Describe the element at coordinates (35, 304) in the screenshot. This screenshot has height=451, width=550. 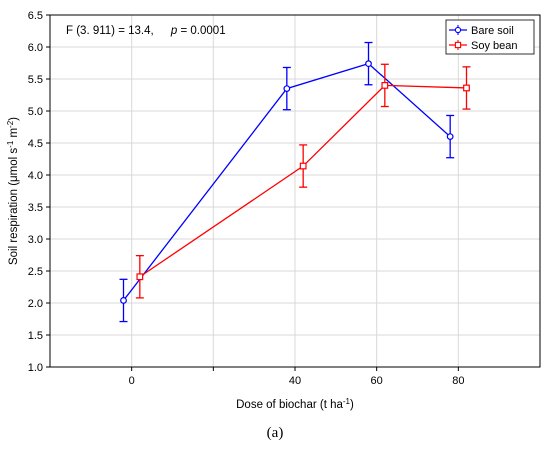
I see `y-tick-label: 2.0` at that location.